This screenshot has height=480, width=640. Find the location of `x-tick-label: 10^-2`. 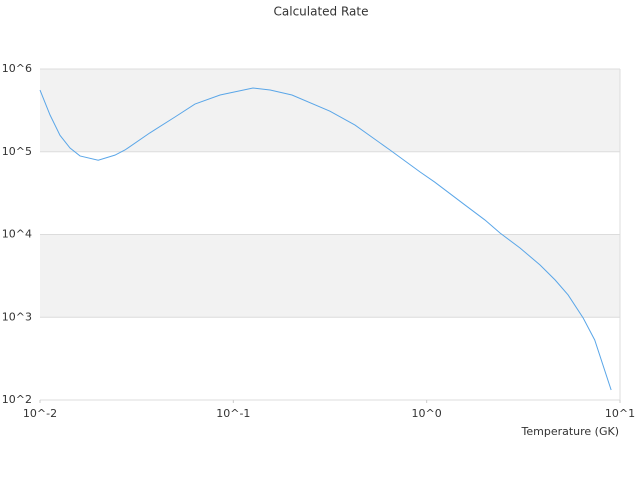

x-tick-label: 10^-2 is located at coordinates (40, 413).